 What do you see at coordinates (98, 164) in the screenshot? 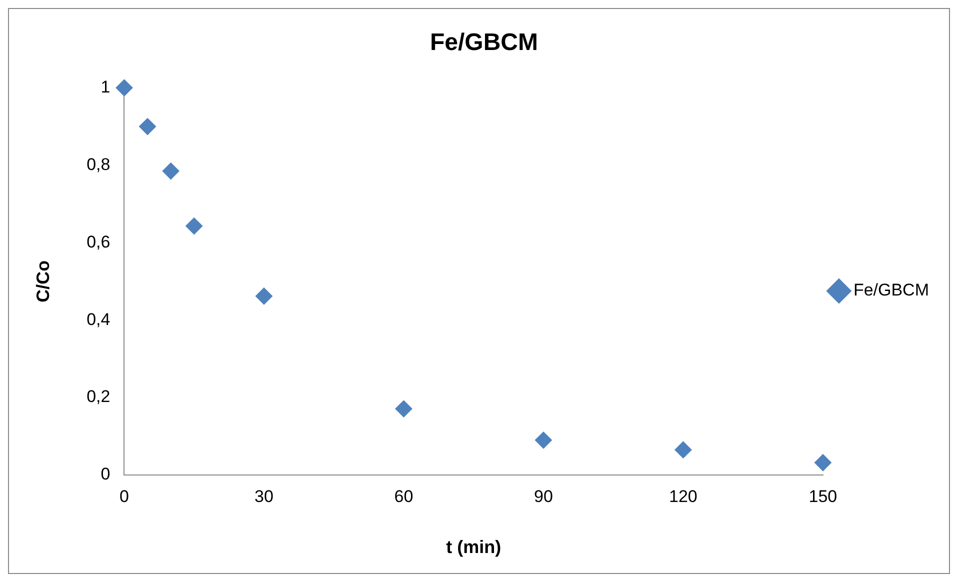
I see `y-tick-label: 0,8` at bounding box center [98, 164].